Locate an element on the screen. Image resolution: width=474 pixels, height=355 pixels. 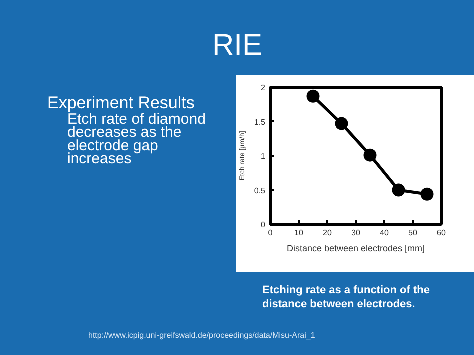
x-tick-label: 0 is located at coordinates (271, 233).